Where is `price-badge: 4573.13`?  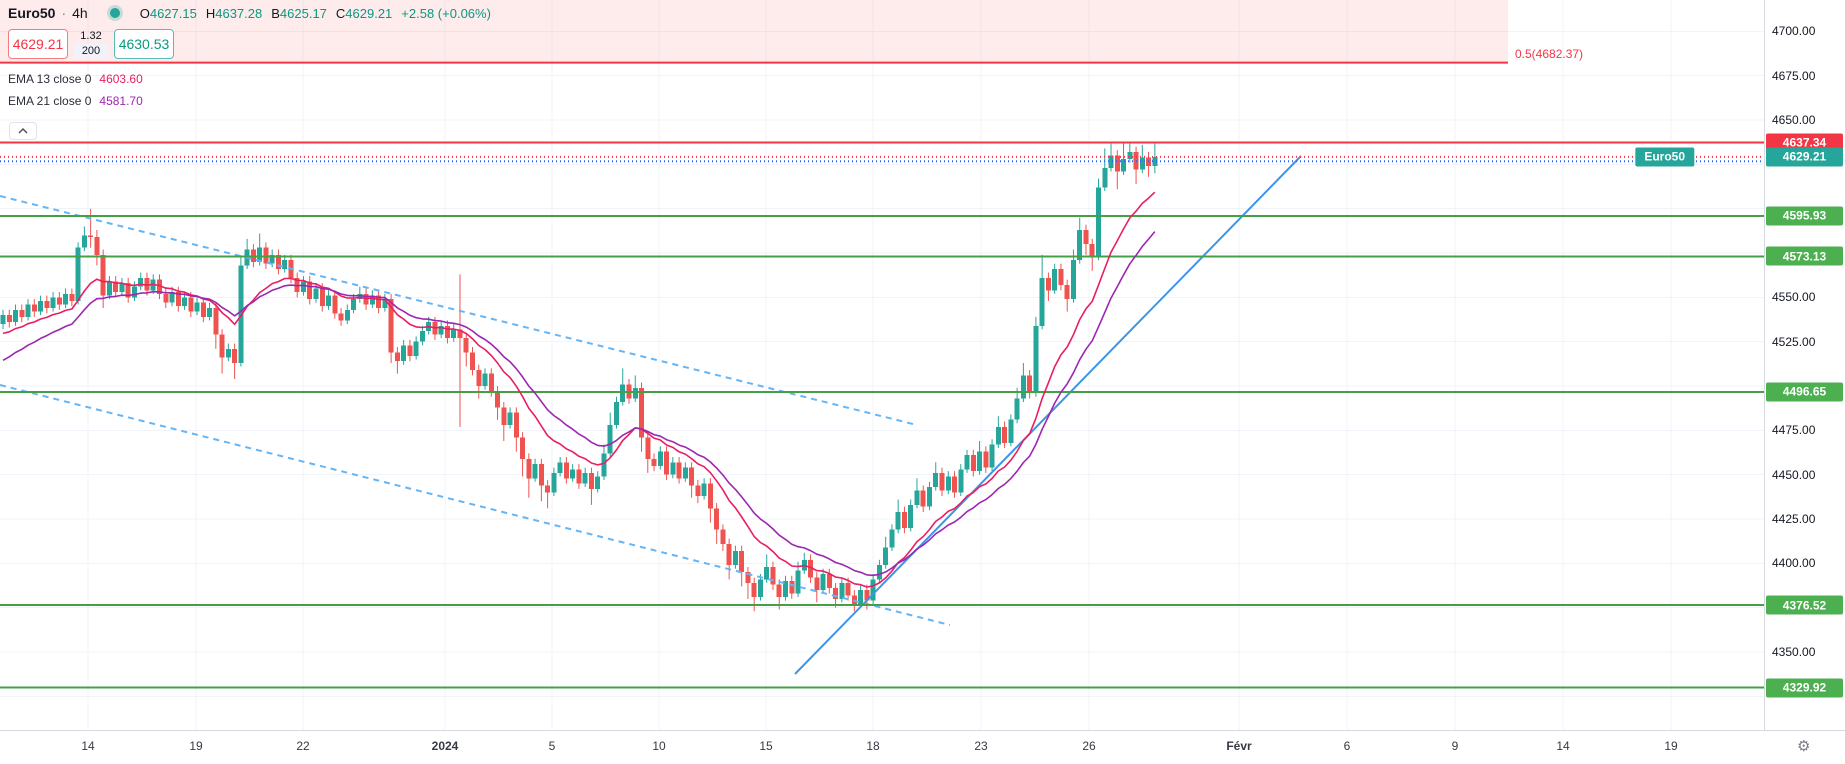 price-badge: 4573.13 is located at coordinates (1804, 256).